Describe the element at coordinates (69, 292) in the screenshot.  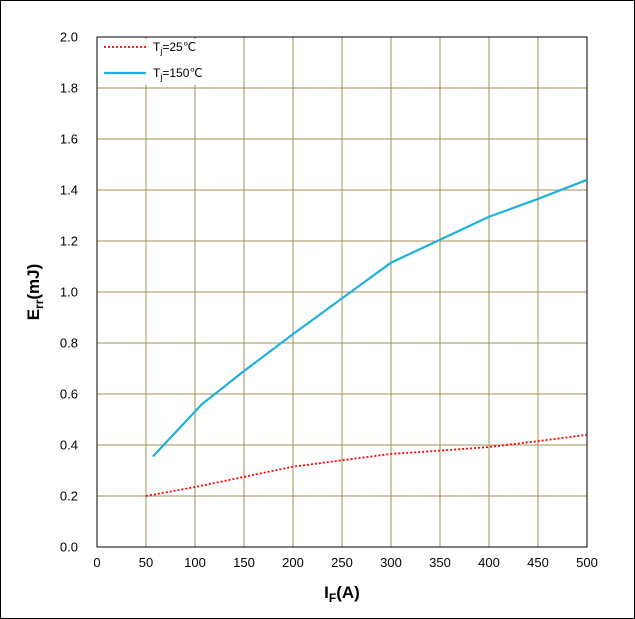
I see `y-tick-label: 1.0` at that location.